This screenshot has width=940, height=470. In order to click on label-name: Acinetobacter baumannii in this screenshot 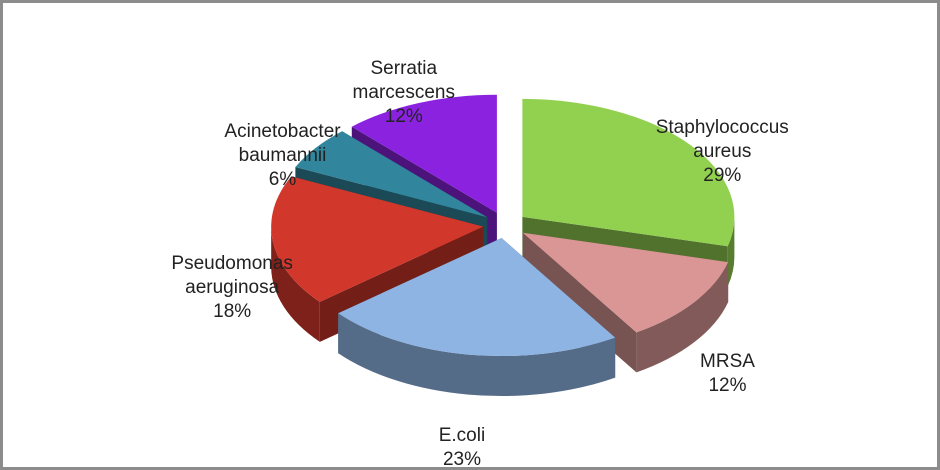, I will do `click(282, 144)`.